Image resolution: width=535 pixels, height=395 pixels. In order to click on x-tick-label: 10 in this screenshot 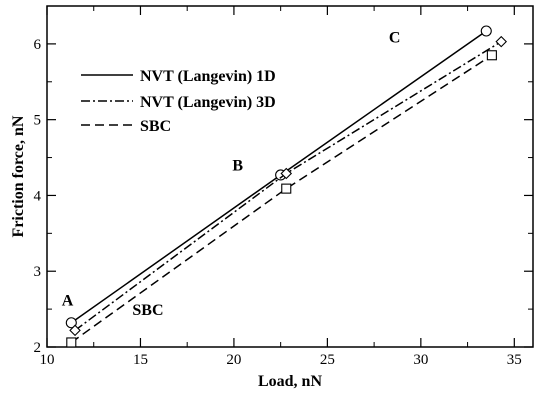, I will do `click(47, 360)`.